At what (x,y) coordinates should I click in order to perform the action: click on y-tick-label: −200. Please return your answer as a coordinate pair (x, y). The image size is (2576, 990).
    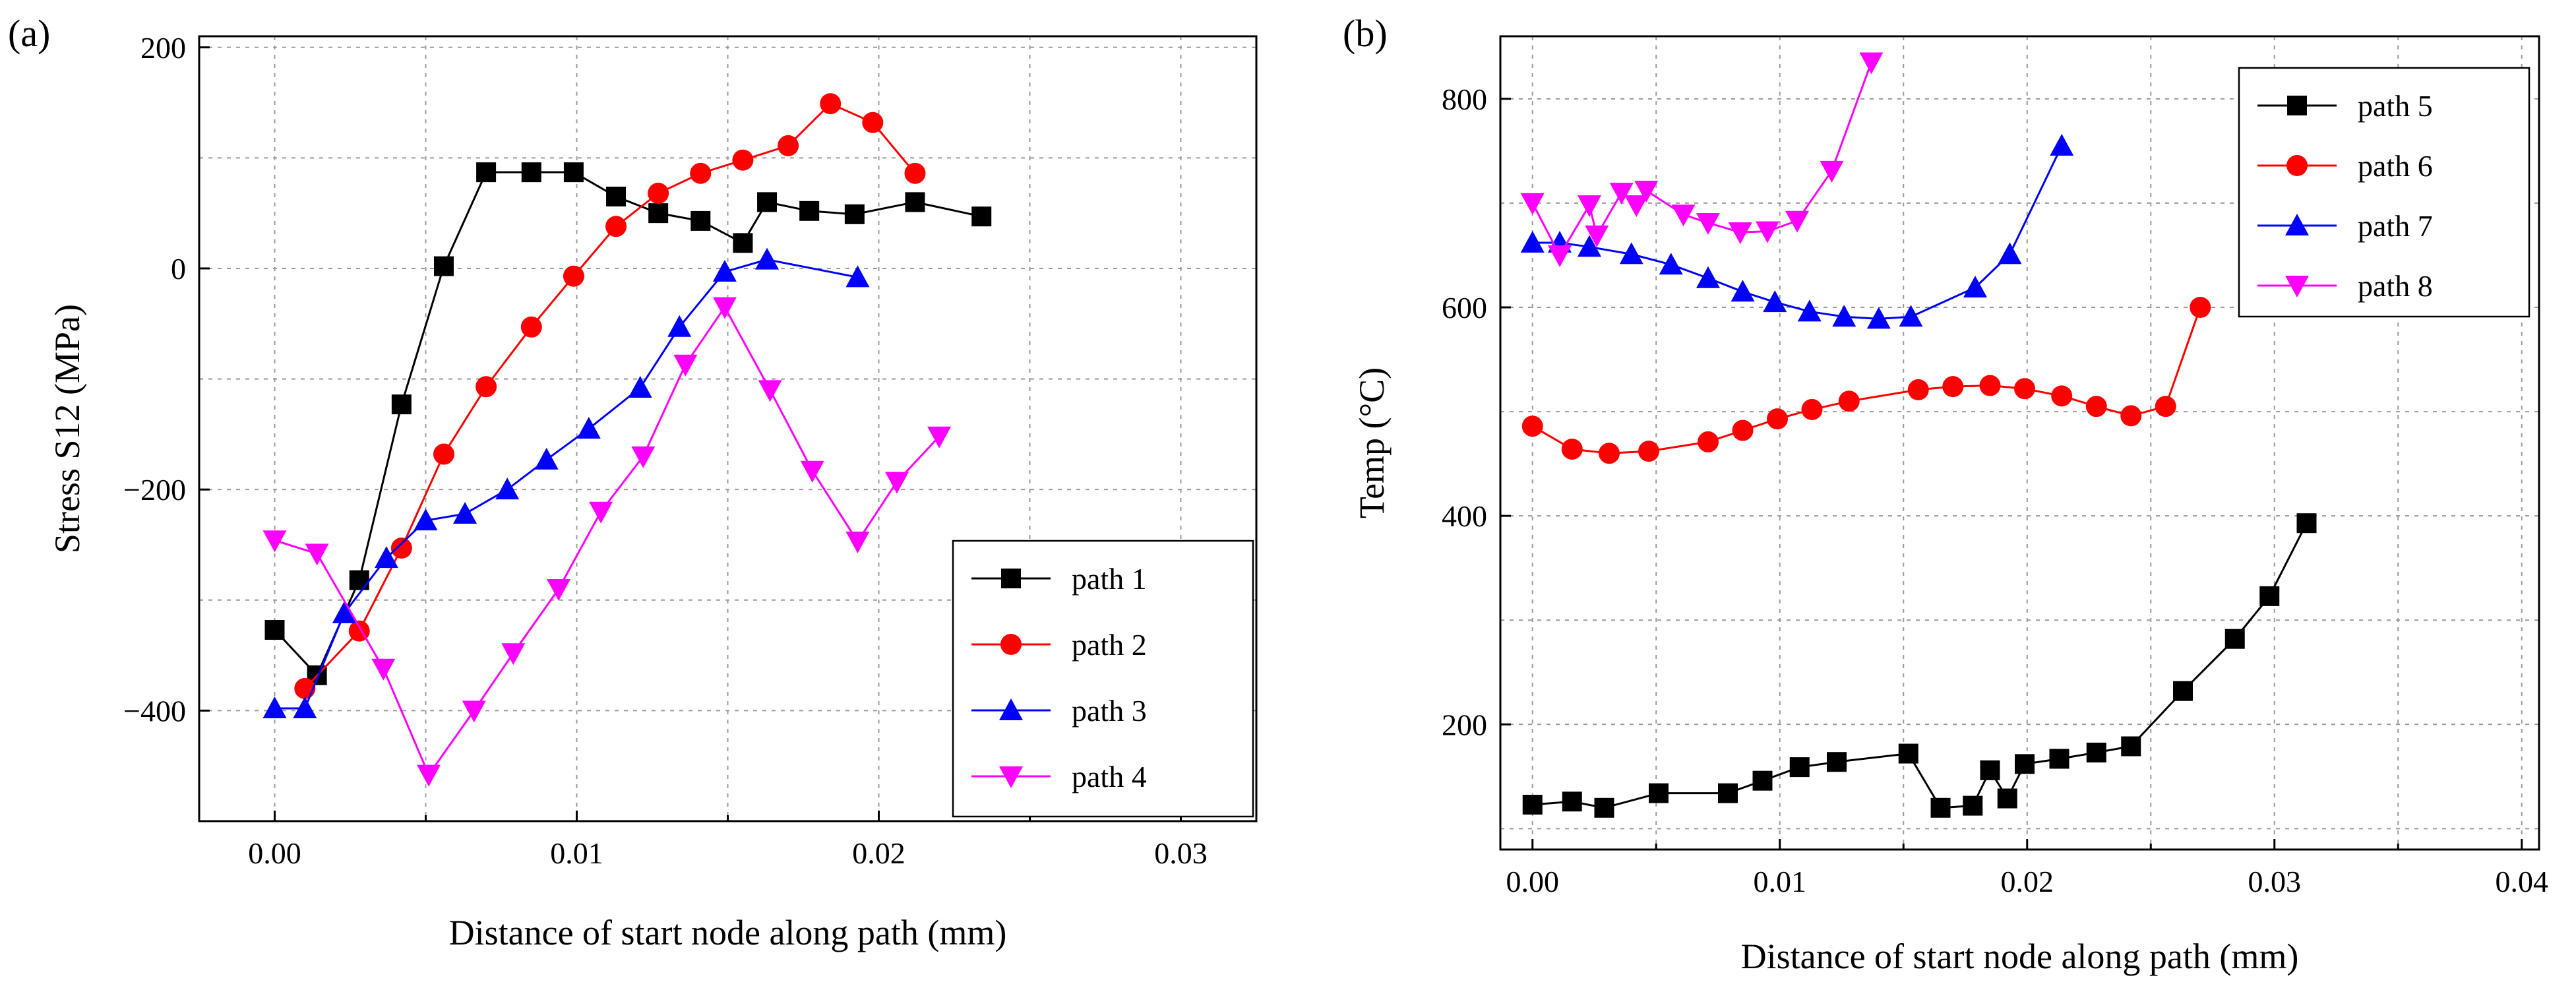
    Looking at the image, I should click on (154, 490).